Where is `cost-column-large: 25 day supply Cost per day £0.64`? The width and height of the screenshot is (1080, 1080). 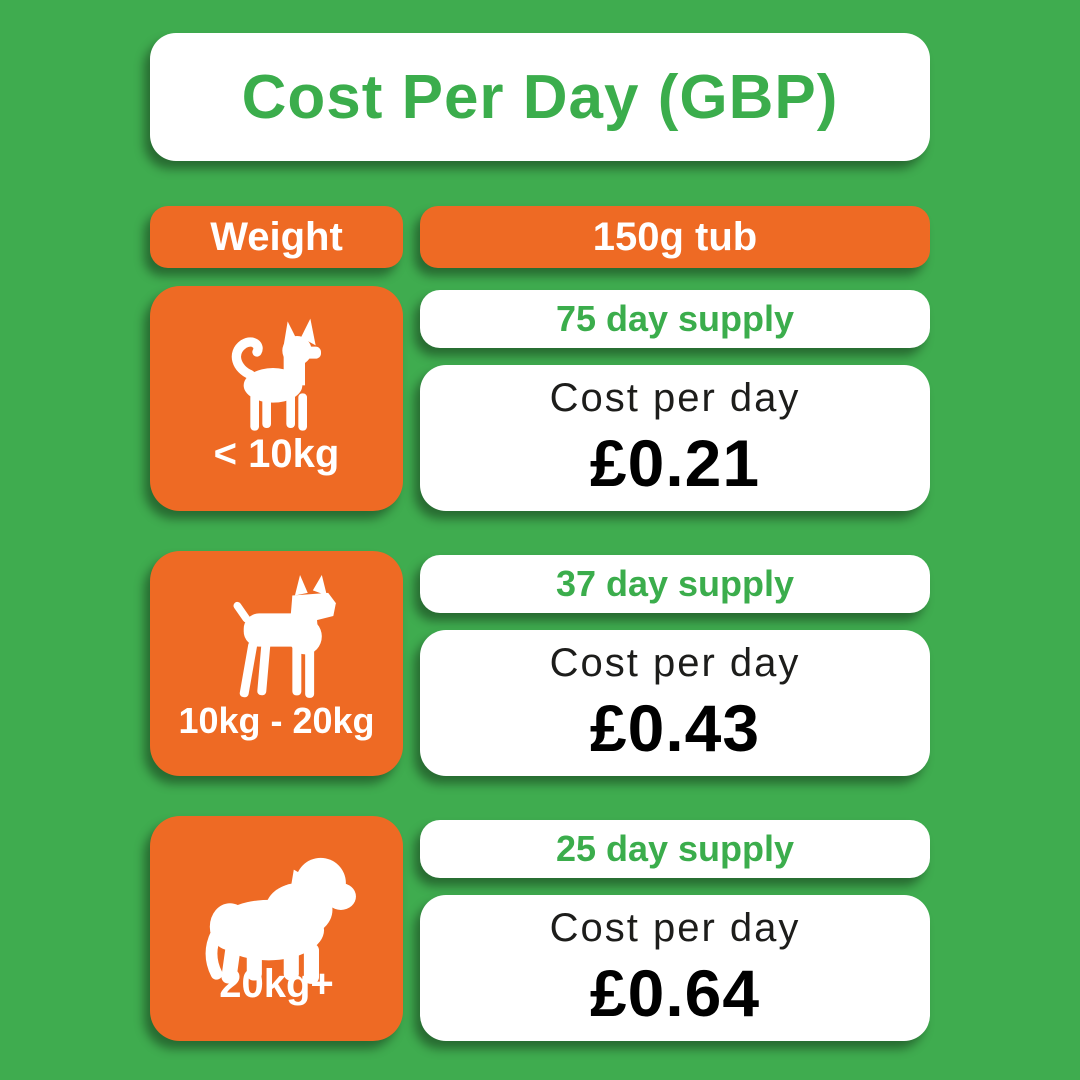
cost-column-large: 25 day supply Cost per day £0.64 is located at coordinates (675, 930).